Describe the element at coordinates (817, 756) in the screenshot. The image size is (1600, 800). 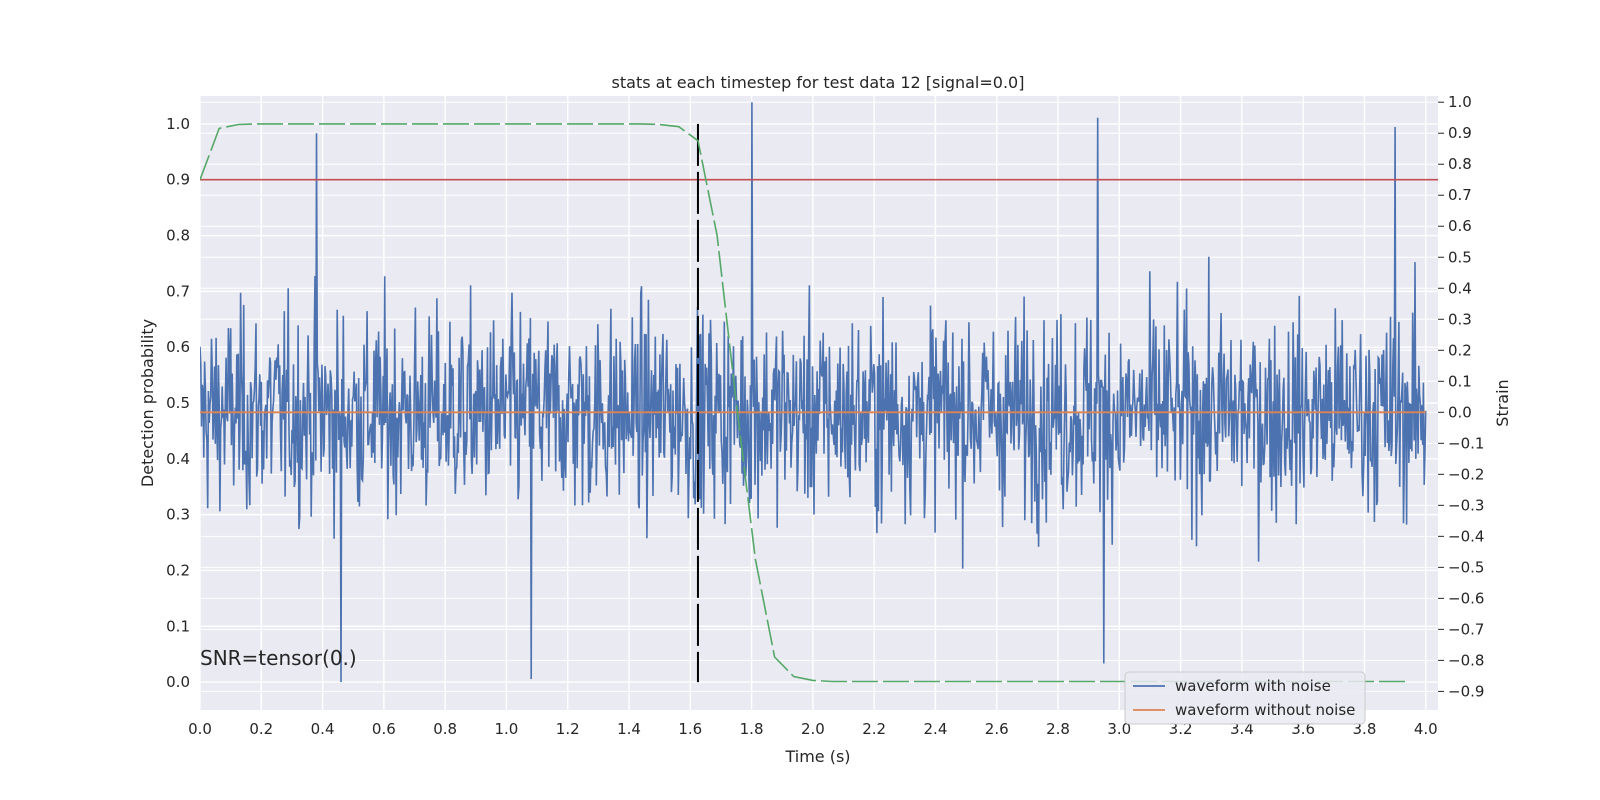
I see `x-axis-label: Time (s)` at that location.